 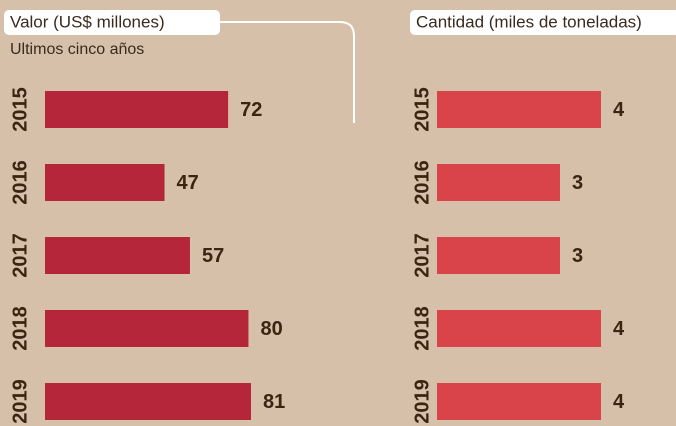 I want to click on chart-title: Cantidad (miles de toneladas), so click(x=529, y=21).